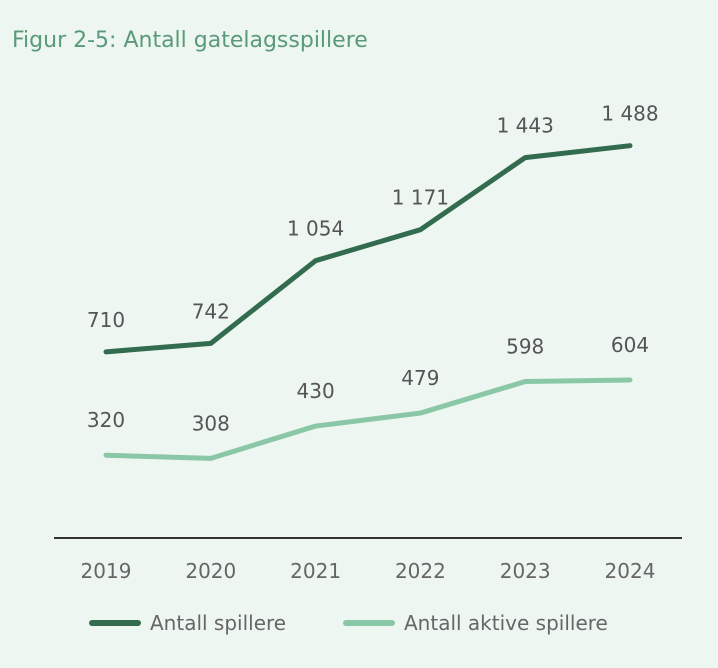 The height and width of the screenshot is (668, 718). I want to click on data-label: 1 443, so click(525, 126).